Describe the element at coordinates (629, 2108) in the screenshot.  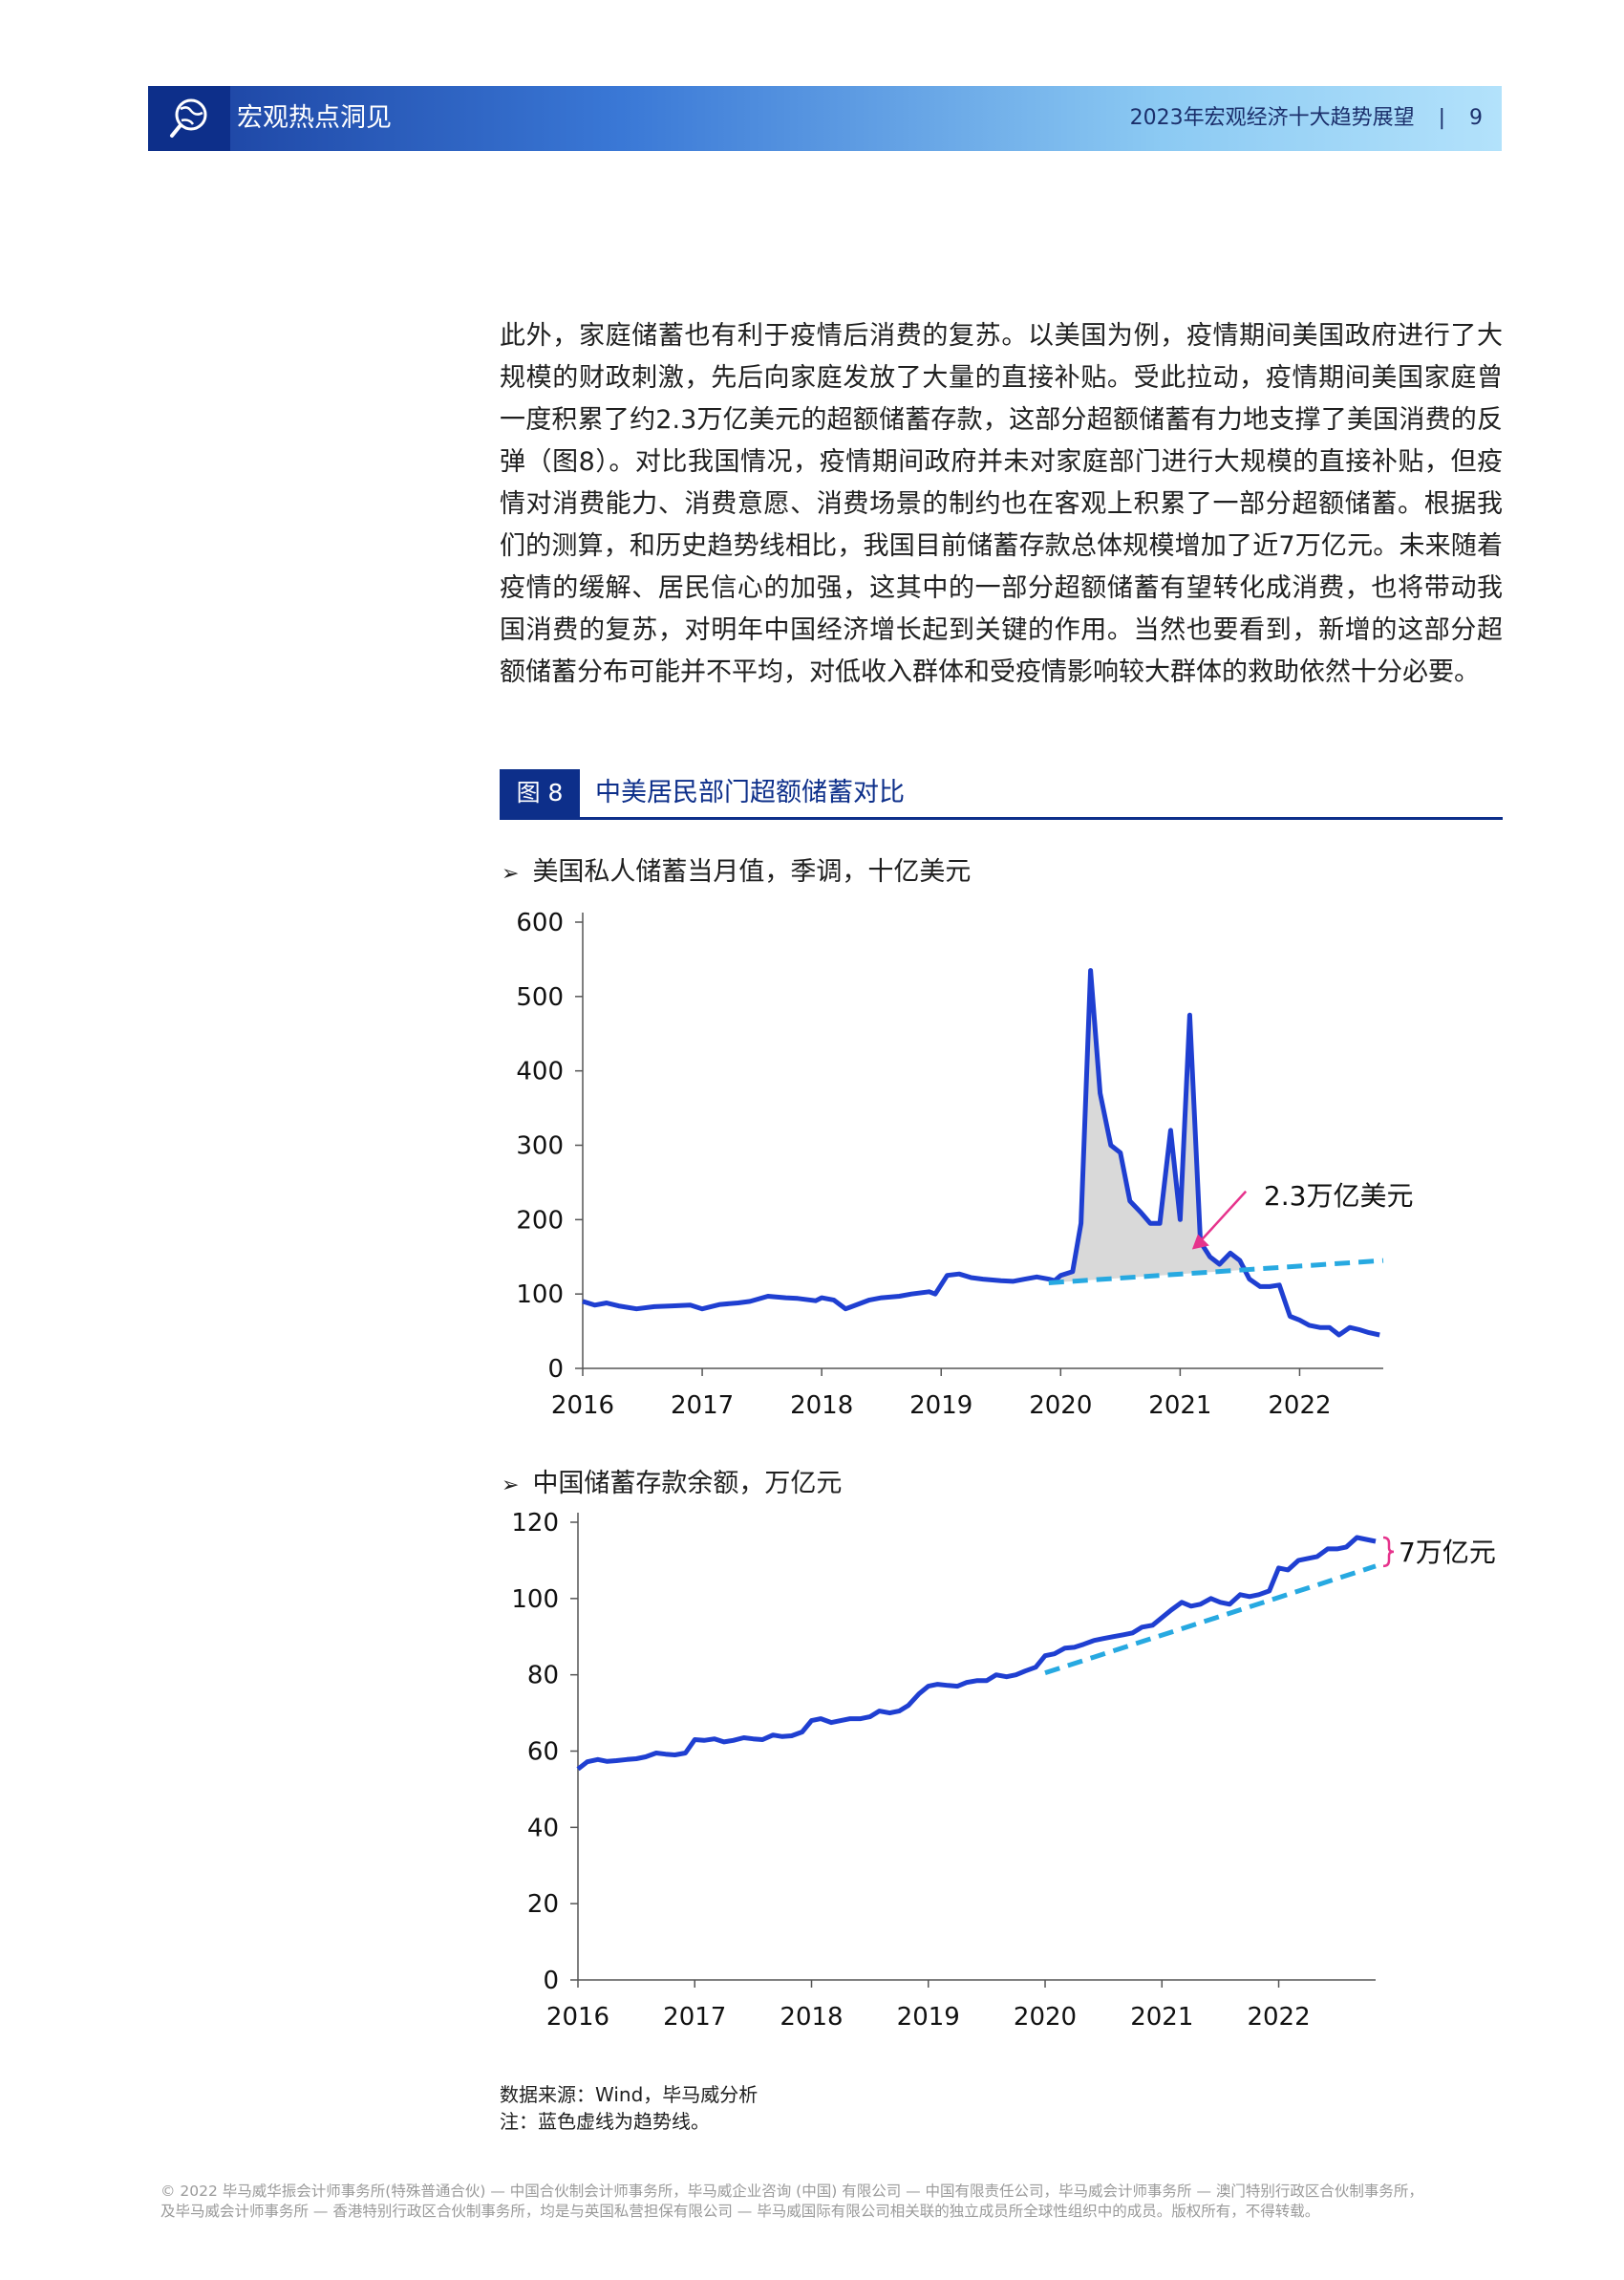
I see `source-note: 数据来源：Wind，毕马威分析 注：蓝色虚线为趋势线。` at that location.